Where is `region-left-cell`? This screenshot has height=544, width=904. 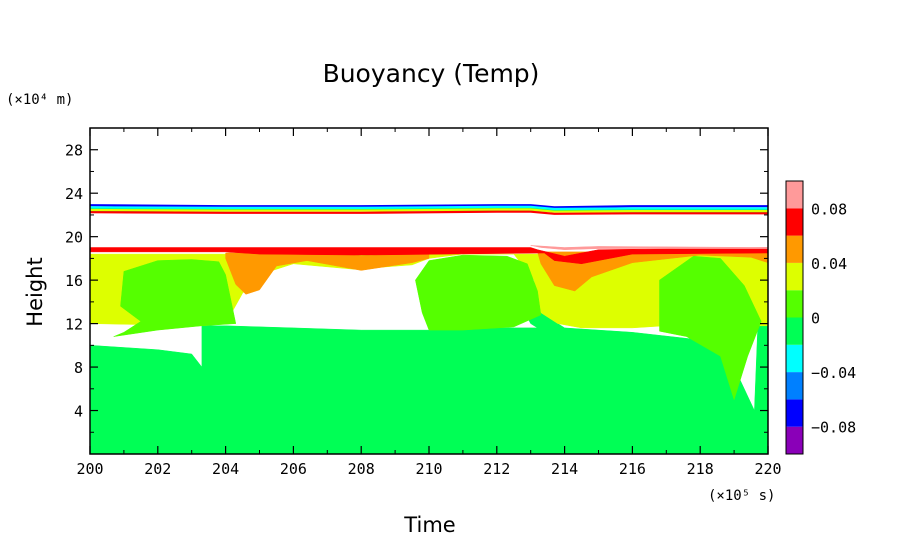
region-left-cell is located at coordinates (175, 298).